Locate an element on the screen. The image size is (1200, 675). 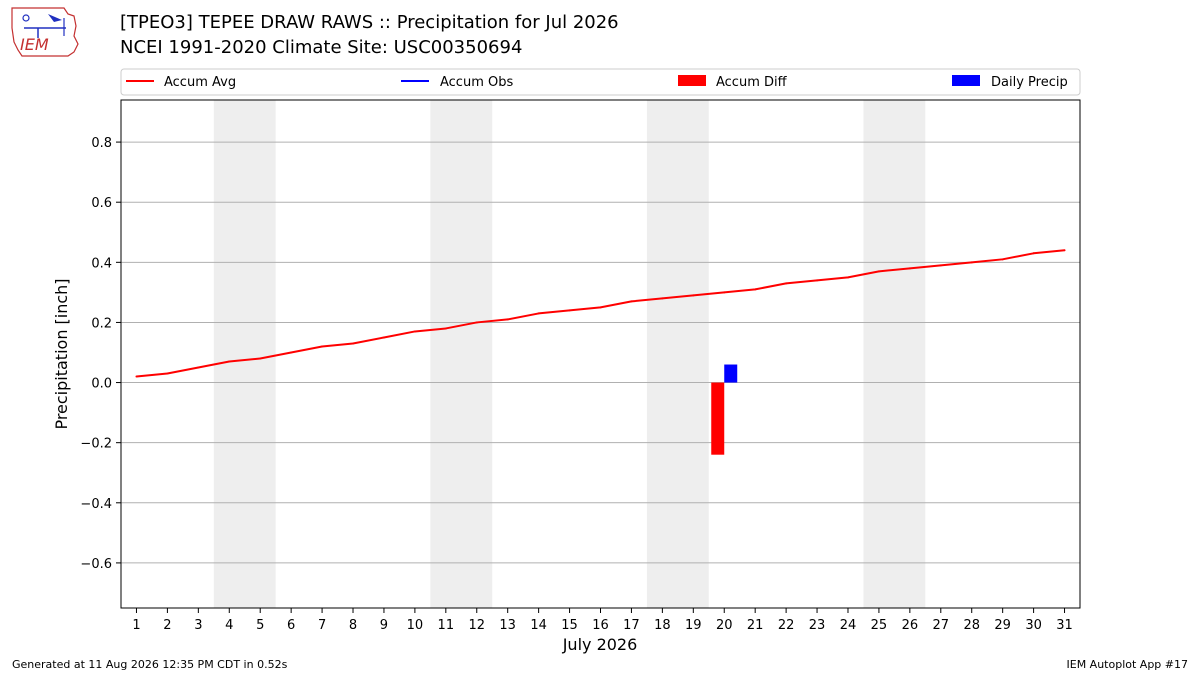
x-tick-label: 9 is located at coordinates (384, 625).